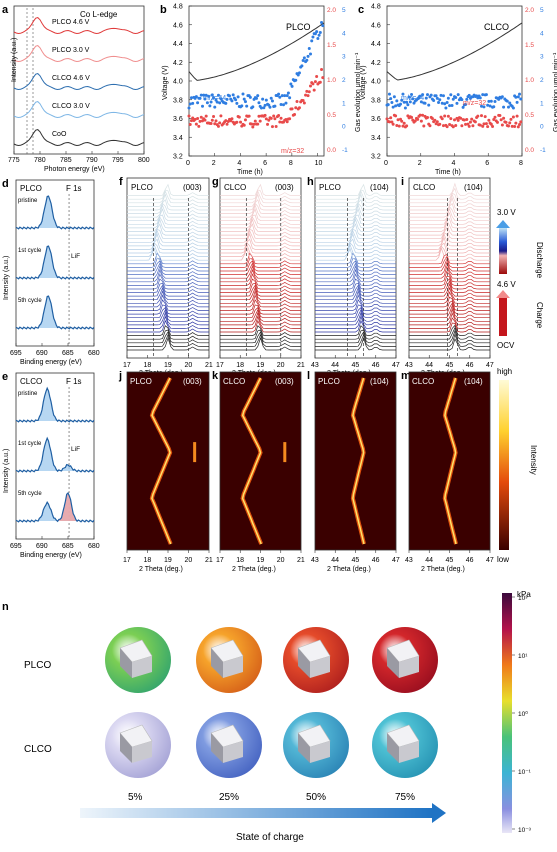 The image size is (557, 852). Describe the element at coordinates (120, 376) in the screenshot. I see `panel-letter: j` at that location.